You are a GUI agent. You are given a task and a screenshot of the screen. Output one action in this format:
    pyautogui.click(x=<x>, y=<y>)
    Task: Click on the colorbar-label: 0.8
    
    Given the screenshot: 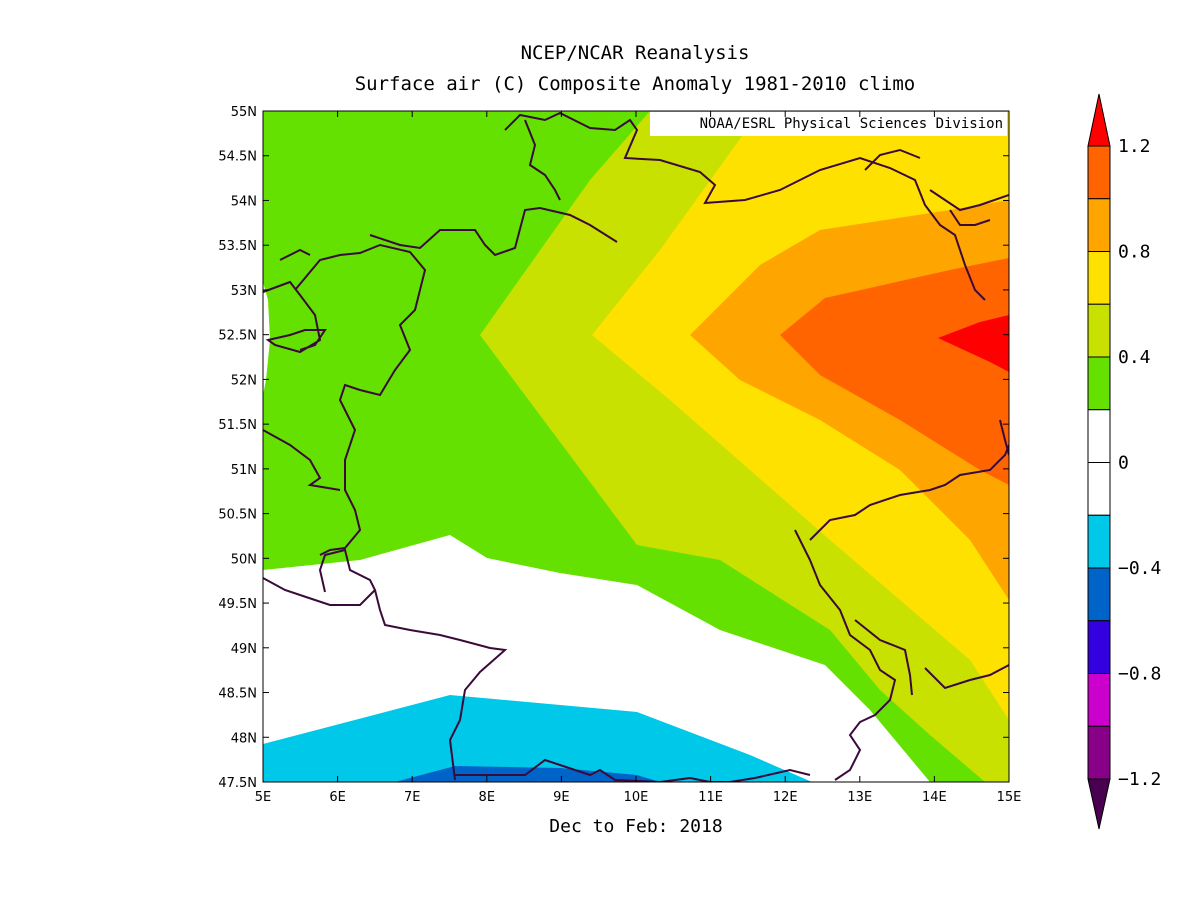 What is the action you would take?
    pyautogui.click(x=1134, y=252)
    